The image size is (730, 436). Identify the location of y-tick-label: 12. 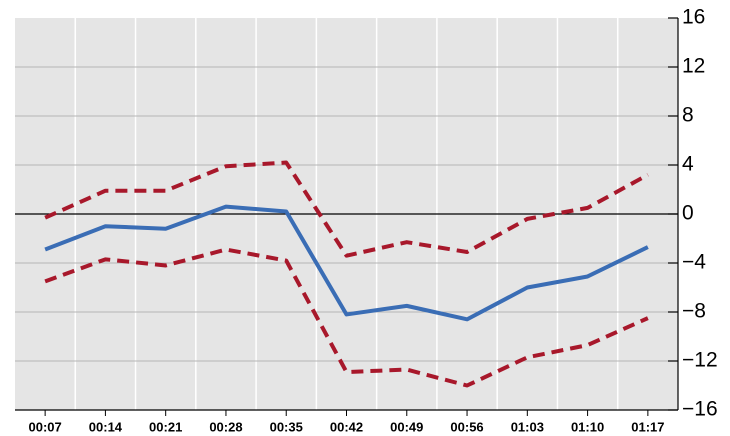
(693, 66).